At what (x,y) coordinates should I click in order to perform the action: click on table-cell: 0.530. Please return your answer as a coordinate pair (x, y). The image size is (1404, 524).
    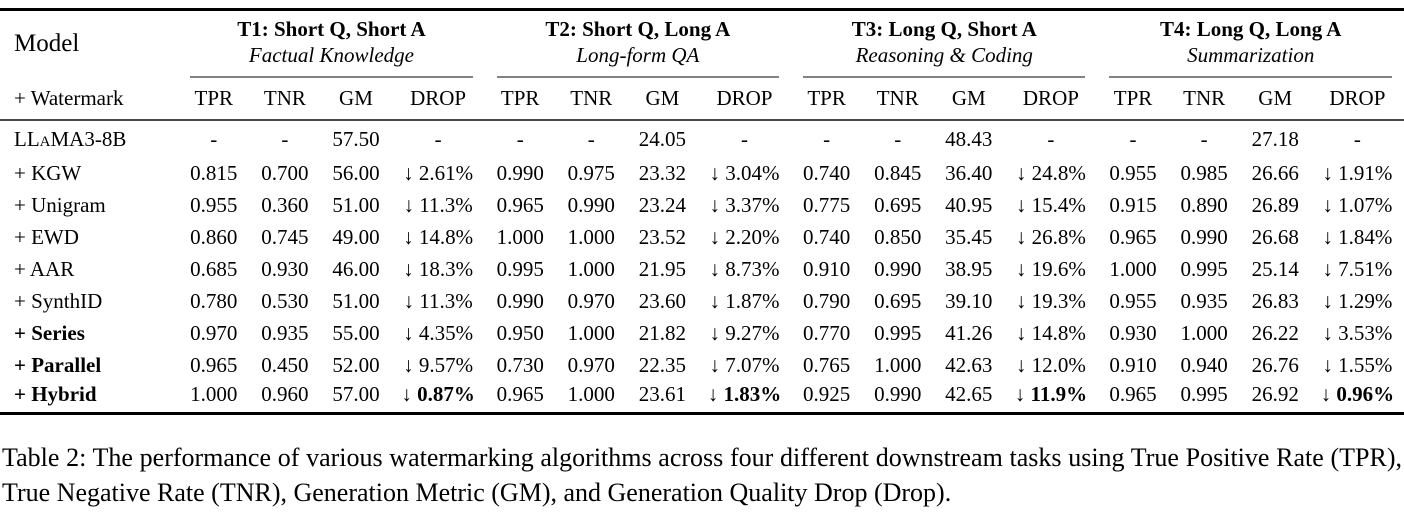
    Looking at the image, I should click on (285, 301).